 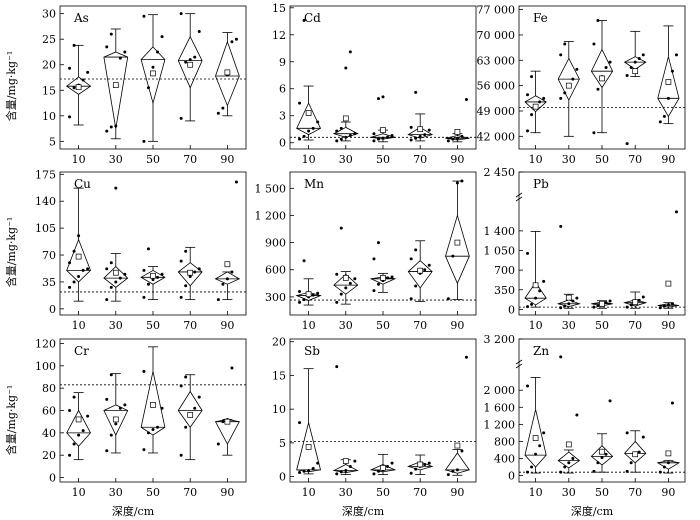 What do you see at coordinates (49, 39) in the screenshot?
I see `y-tick-label: 25` at bounding box center [49, 39].